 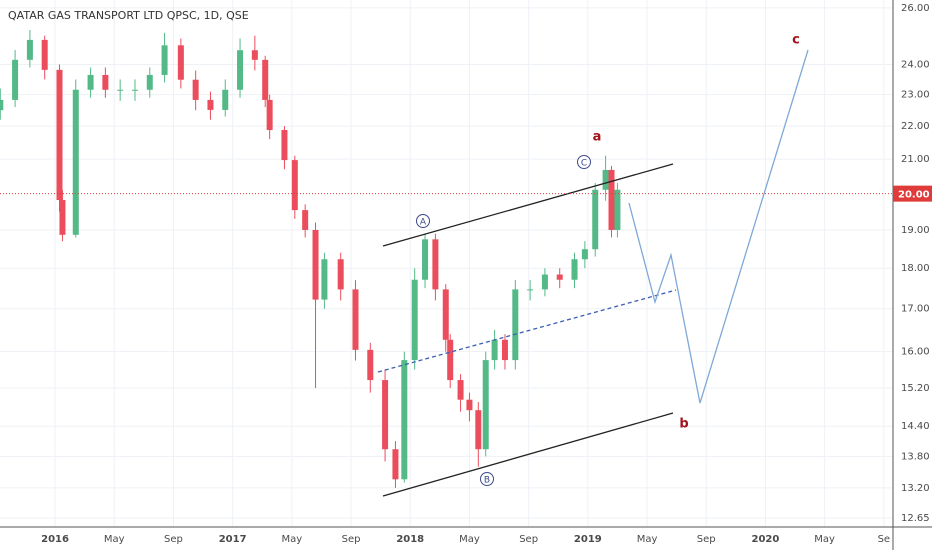 I want to click on y-tick-label: 21.00, so click(x=915, y=159).